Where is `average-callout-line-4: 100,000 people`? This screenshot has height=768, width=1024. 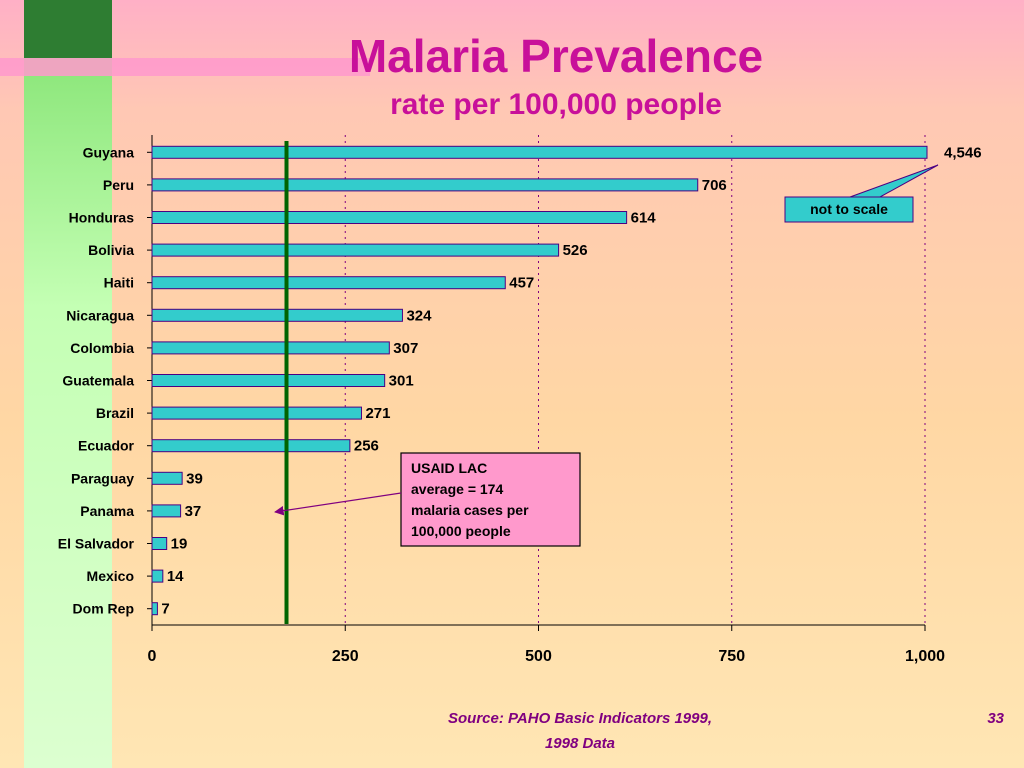
average-callout-line-4: 100,000 people is located at coordinates (461, 531).